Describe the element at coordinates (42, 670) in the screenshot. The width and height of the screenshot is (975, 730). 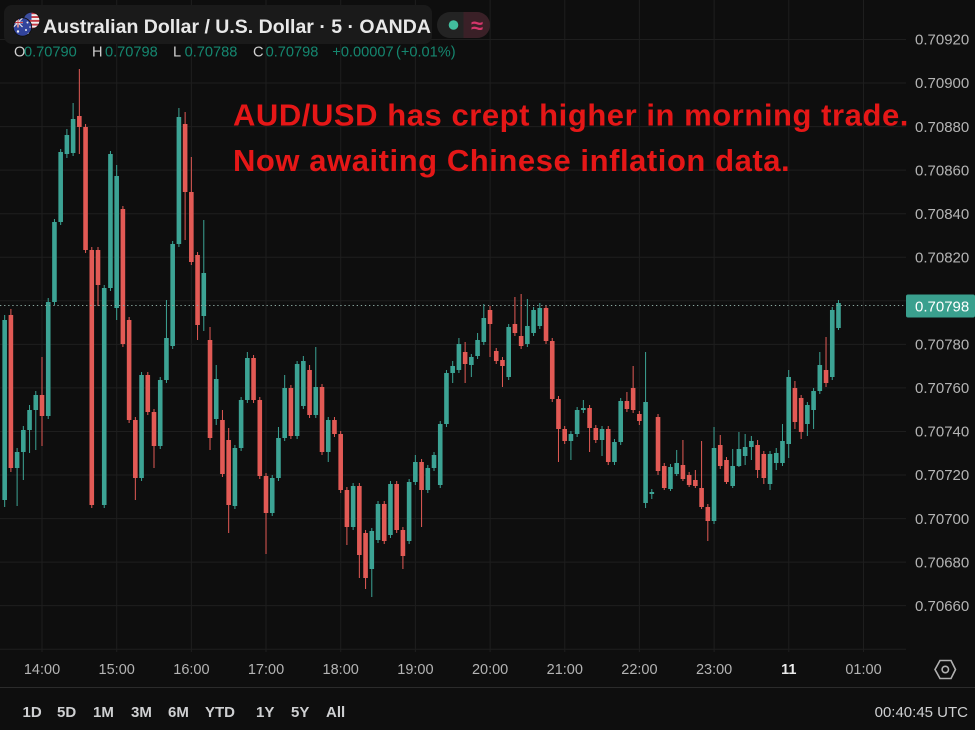
I see `svg-text: 14:00` at that location.